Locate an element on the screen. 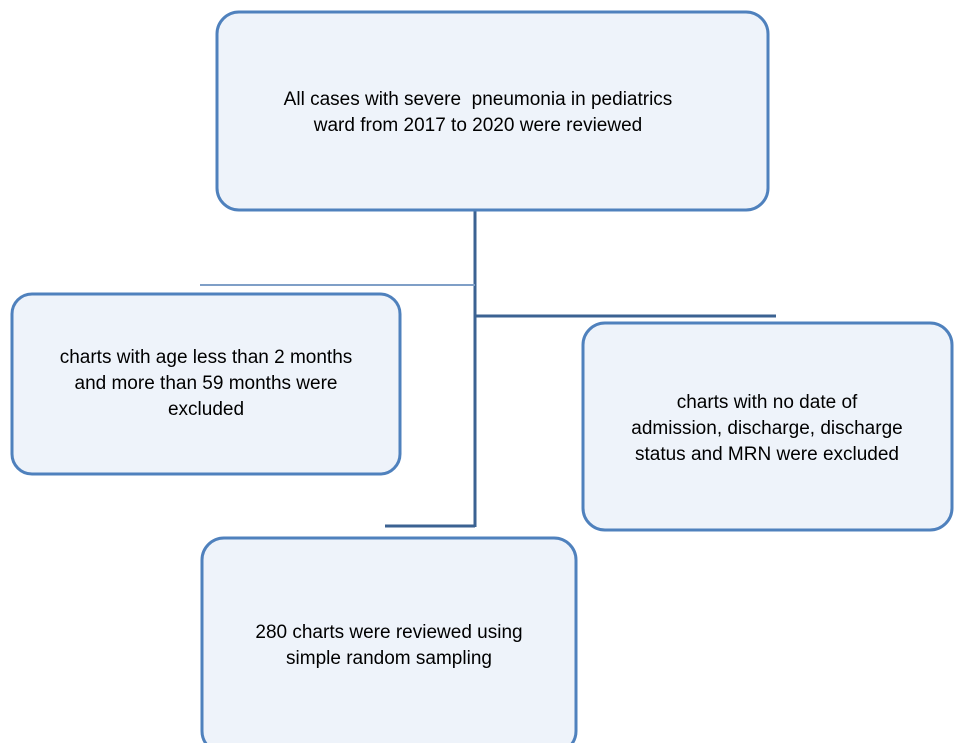 Image resolution: width=959 pixels, height=743 pixels. node-text: admission, discharge, discharge is located at coordinates (766, 428).